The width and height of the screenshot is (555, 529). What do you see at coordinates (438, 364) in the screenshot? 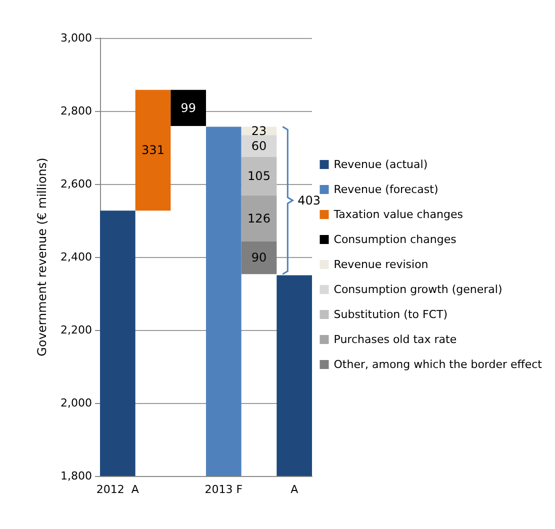
I see `legend-label: Other, among which the border effect` at bounding box center [438, 364].